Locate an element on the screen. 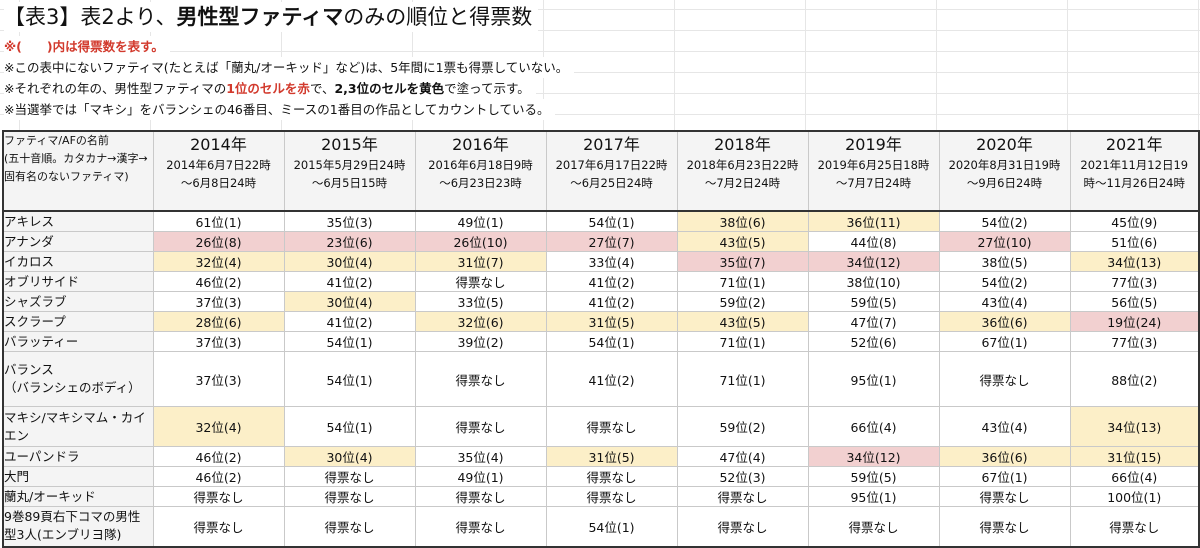 This screenshot has width=1200, height=548. page-title: 【表3】表2より、男性型ファティマのみの順位と得票数 is located at coordinates (271, 17).